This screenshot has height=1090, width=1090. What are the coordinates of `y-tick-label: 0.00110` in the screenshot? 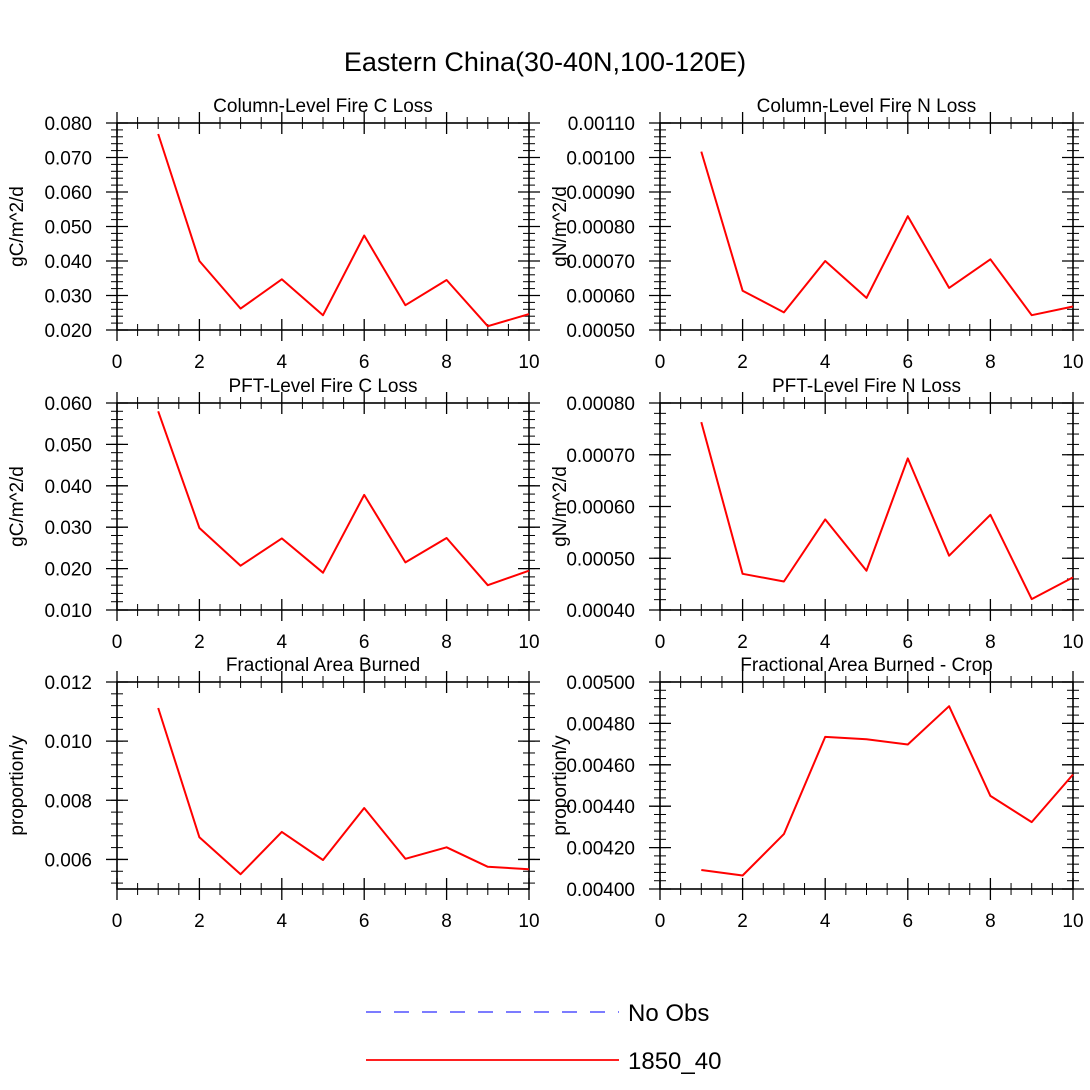 It's located at (601, 124).